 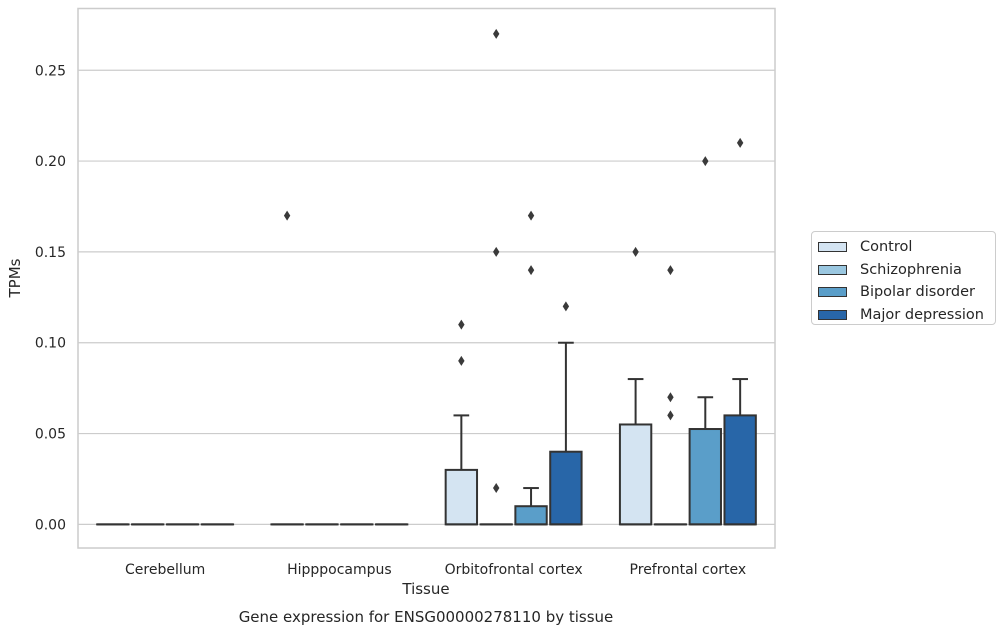 I want to click on y-tick-label: 0.25, so click(x=50, y=71).